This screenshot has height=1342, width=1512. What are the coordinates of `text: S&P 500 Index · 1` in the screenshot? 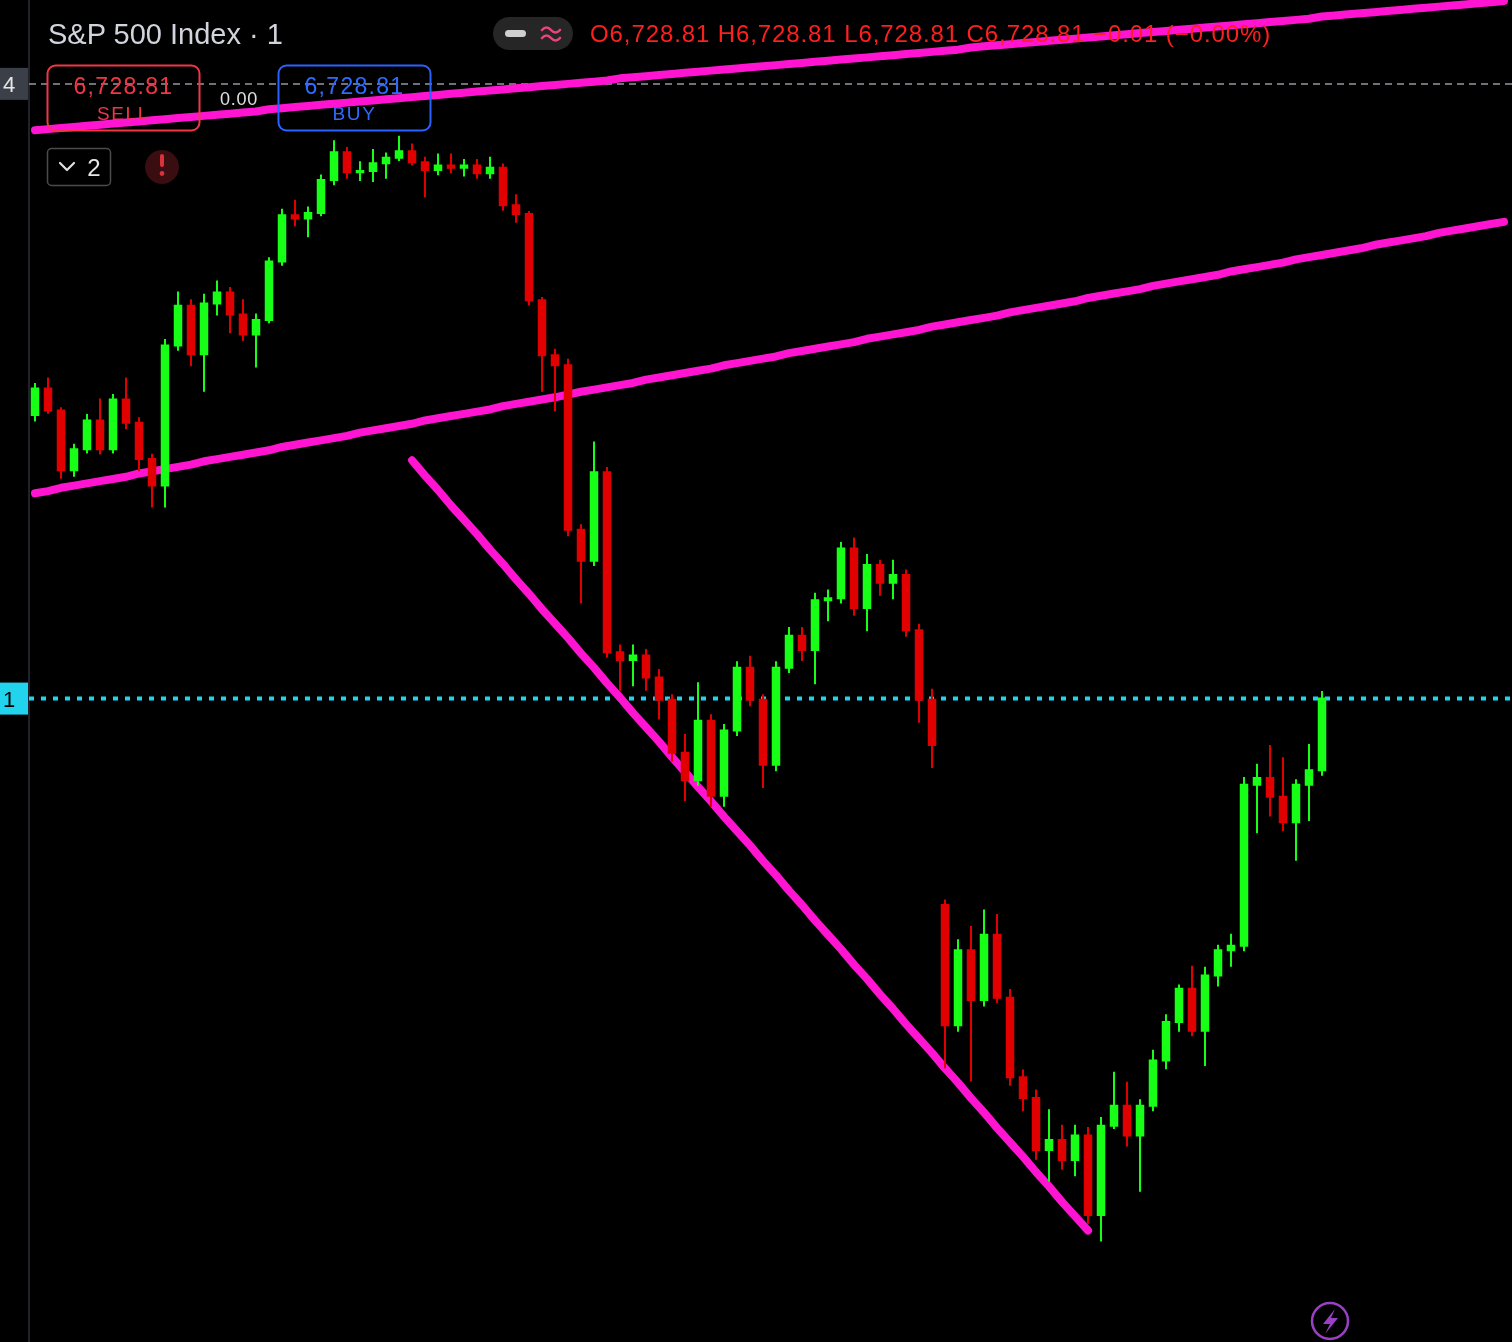 It's located at (165, 34).